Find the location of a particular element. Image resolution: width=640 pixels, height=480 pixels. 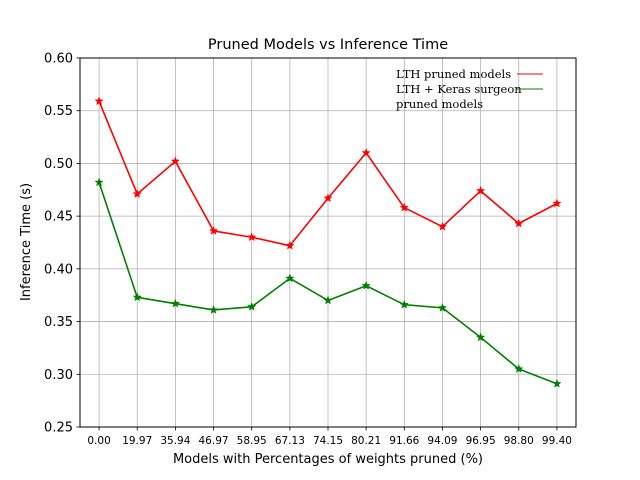

y-tick-label: 0.25 is located at coordinates (58, 428).